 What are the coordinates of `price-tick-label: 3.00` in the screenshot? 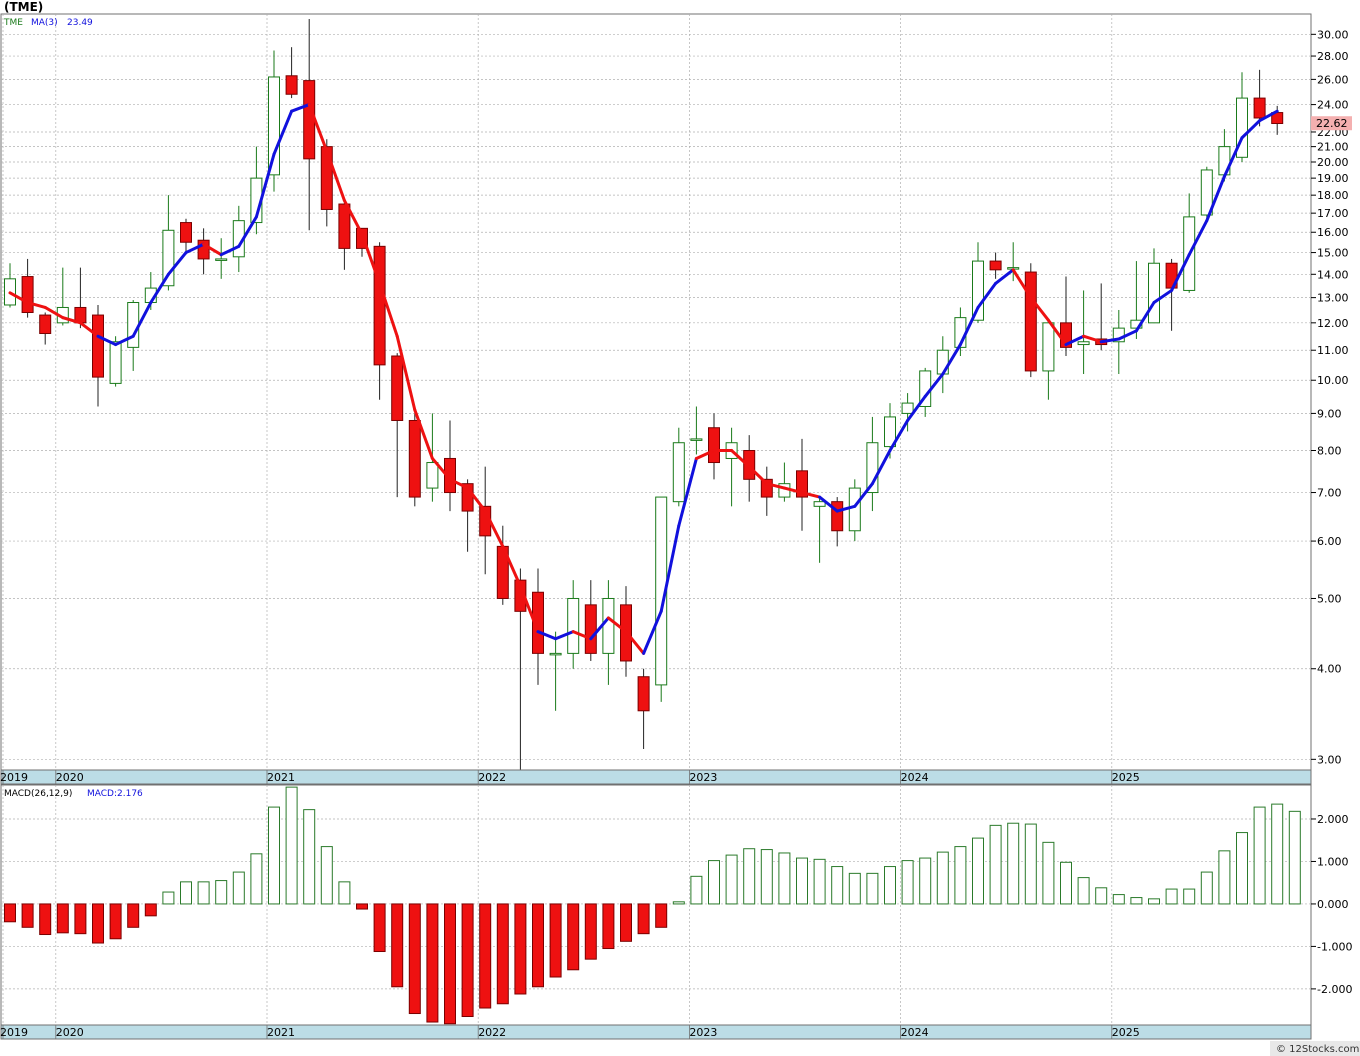 It's located at (1329, 759).